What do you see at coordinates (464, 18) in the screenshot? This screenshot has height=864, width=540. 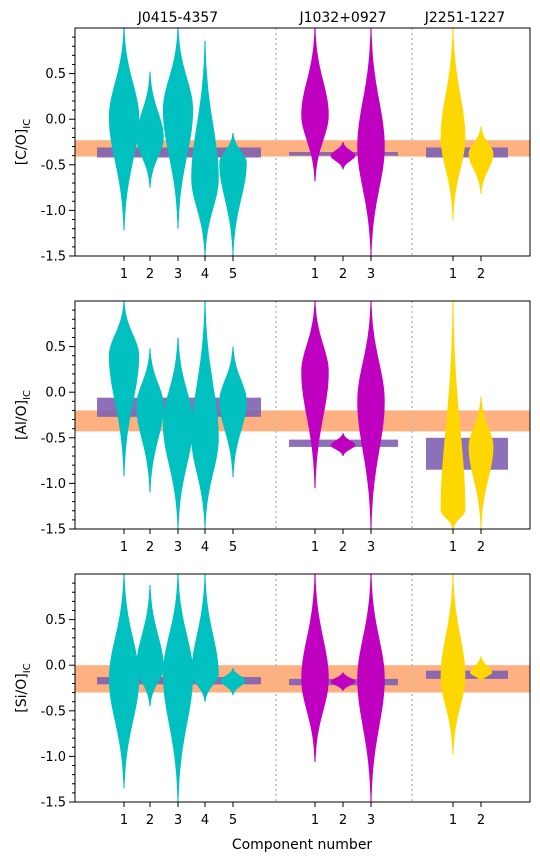 I see `group-label-3: J2251-1227` at bounding box center [464, 18].